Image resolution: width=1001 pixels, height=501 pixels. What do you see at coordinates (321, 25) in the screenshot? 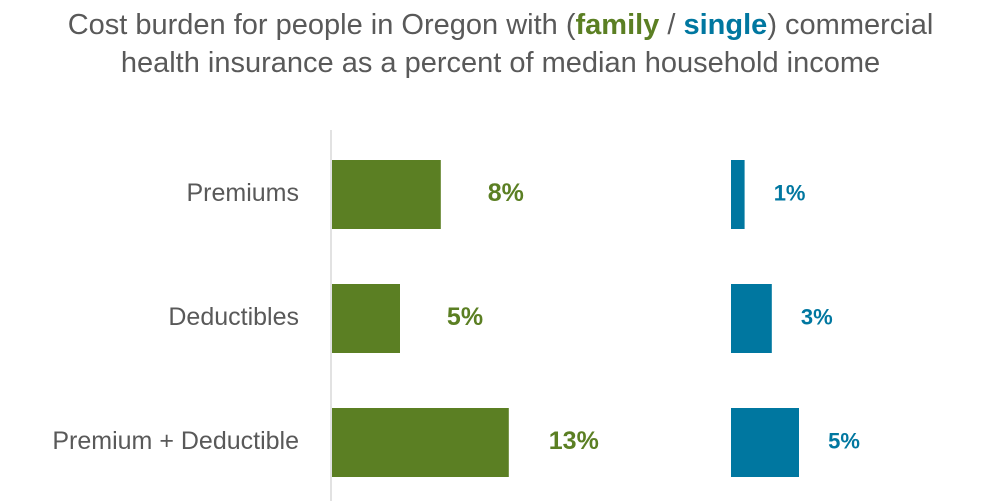
I see `title-text: Cost burden for people in Oregon with (` at bounding box center [321, 25].